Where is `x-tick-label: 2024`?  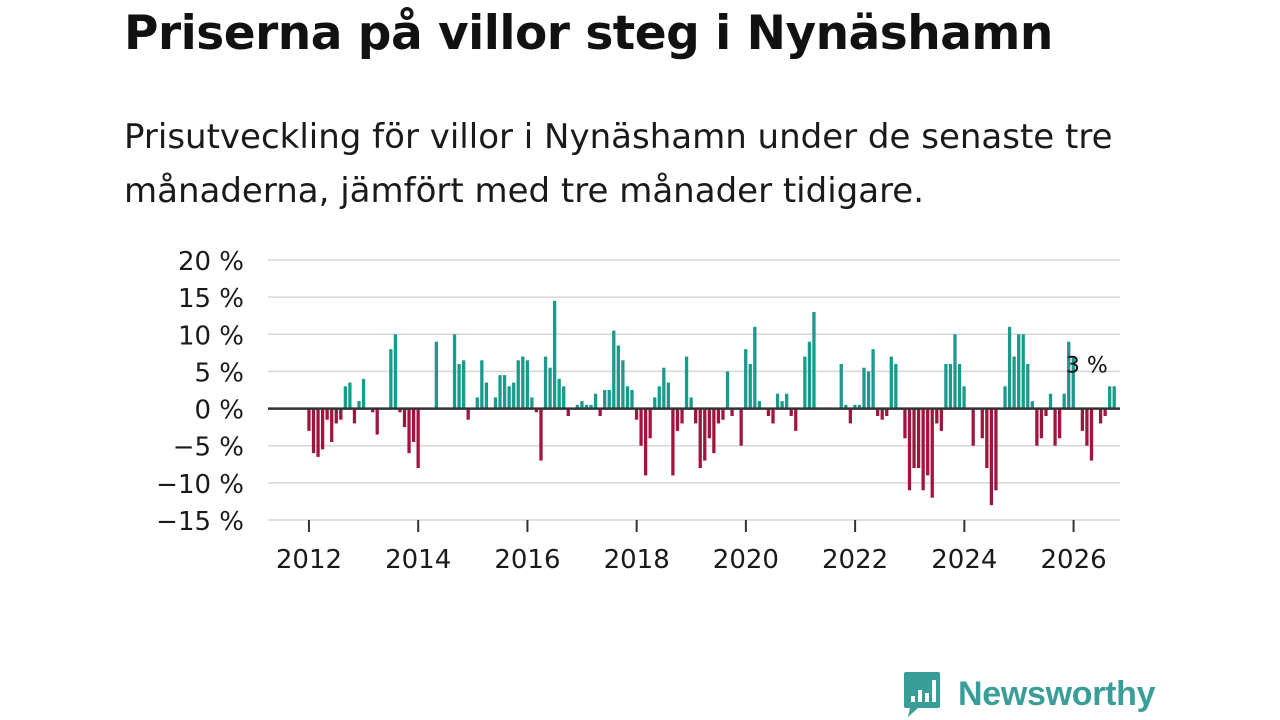 x-tick-label: 2024 is located at coordinates (964, 560).